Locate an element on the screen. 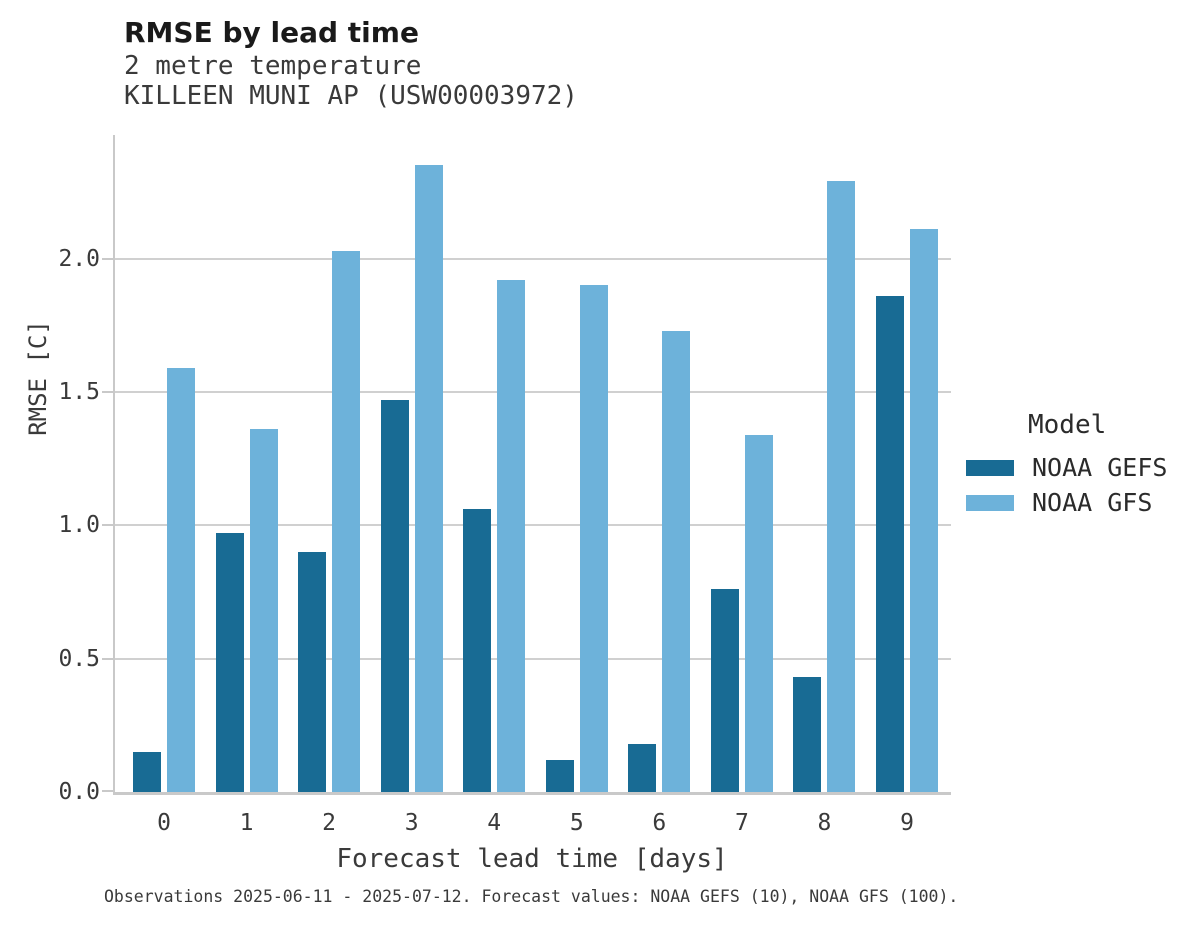  legend-entry-noaa-gfs: NOAA GFS is located at coordinates (1066, 502).